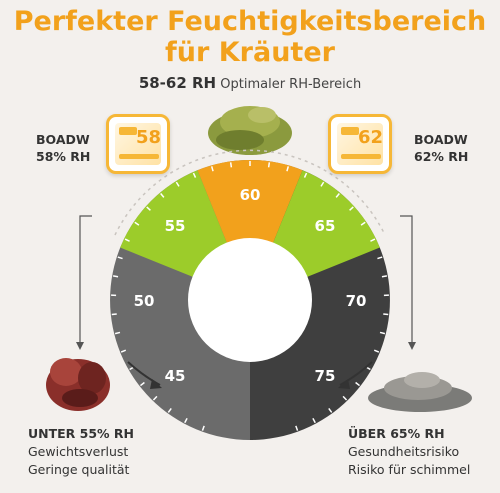 Image resolution: width=500 pixels, height=493 pixels. Describe the element at coordinates (441, 139) in the screenshot. I see `right-pack-brand: BOADW` at that location.